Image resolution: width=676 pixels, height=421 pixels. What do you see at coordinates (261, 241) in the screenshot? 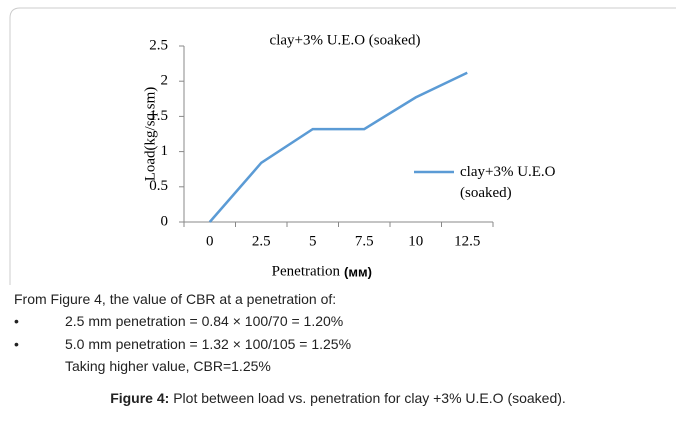
I see `x-tick-label: 2.5` at bounding box center [261, 241].